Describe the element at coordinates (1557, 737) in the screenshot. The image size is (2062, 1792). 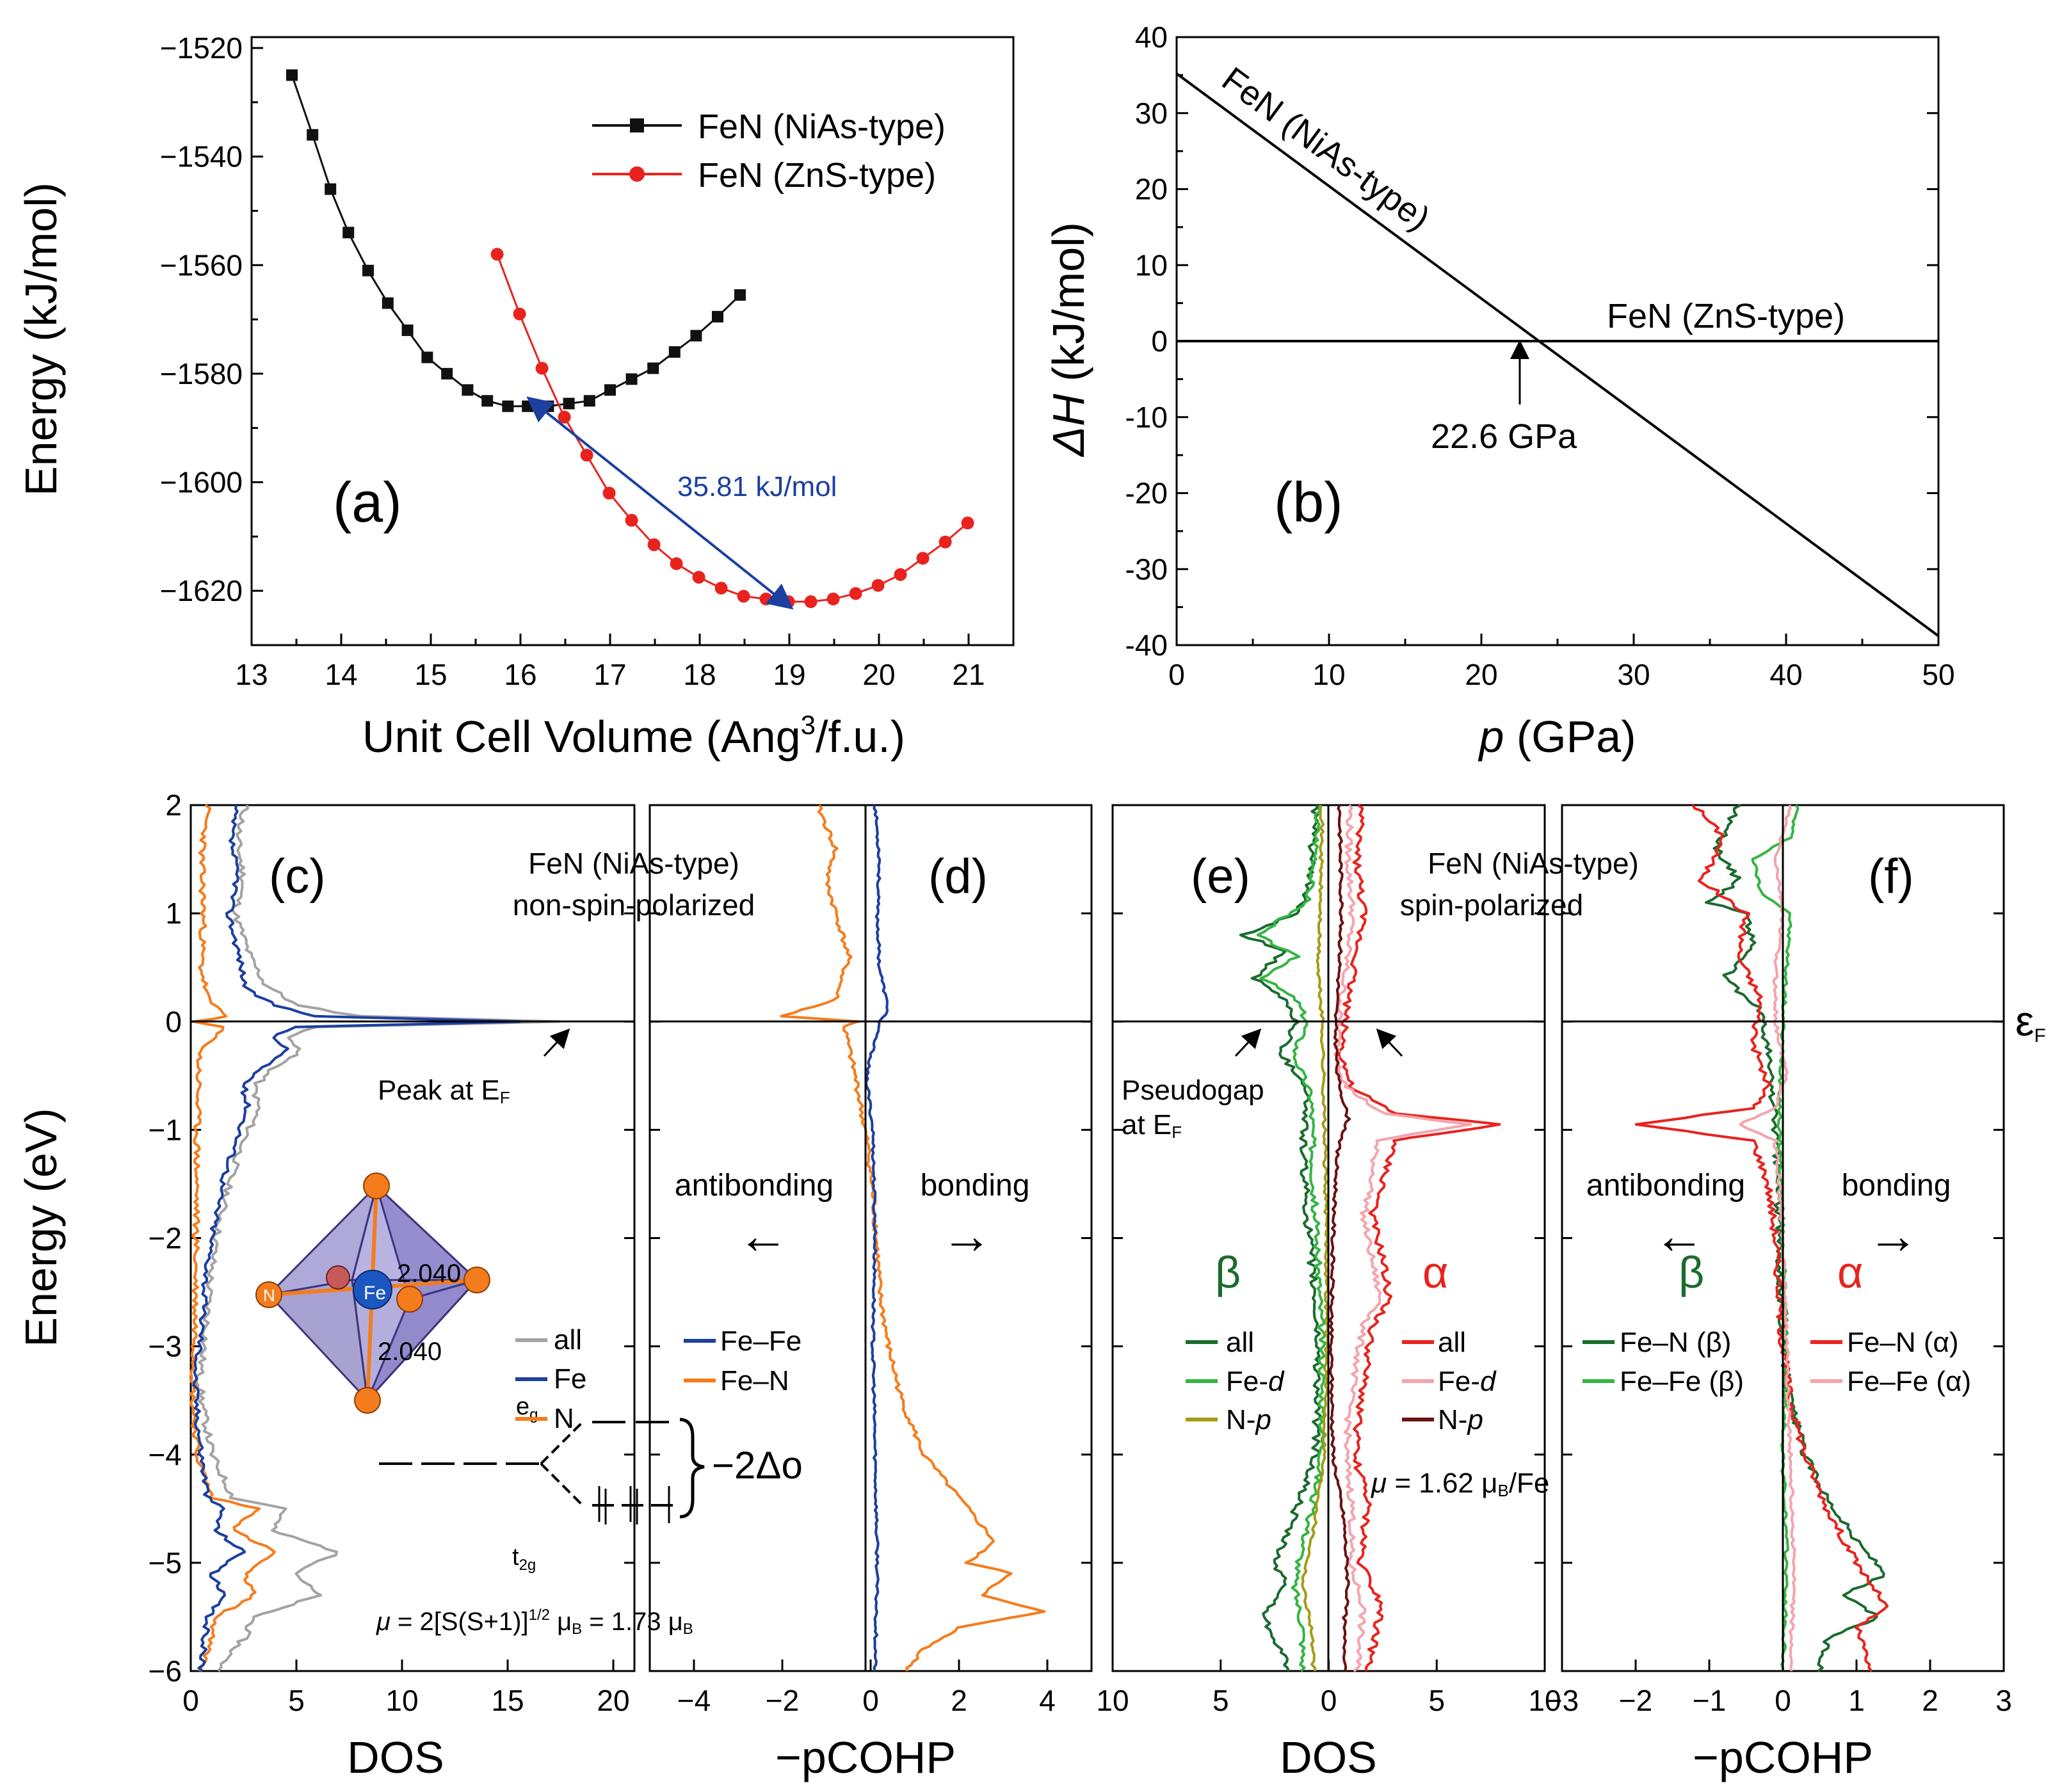
I see `panel-b-xlabel: p (GPa)` at that location.